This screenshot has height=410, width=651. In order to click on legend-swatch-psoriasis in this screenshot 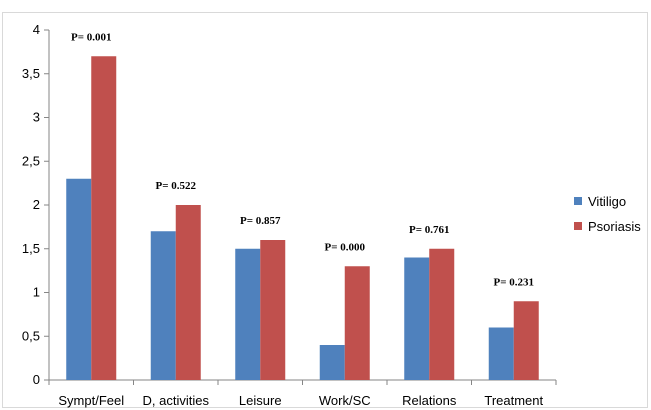, I will do `click(578, 226)`.